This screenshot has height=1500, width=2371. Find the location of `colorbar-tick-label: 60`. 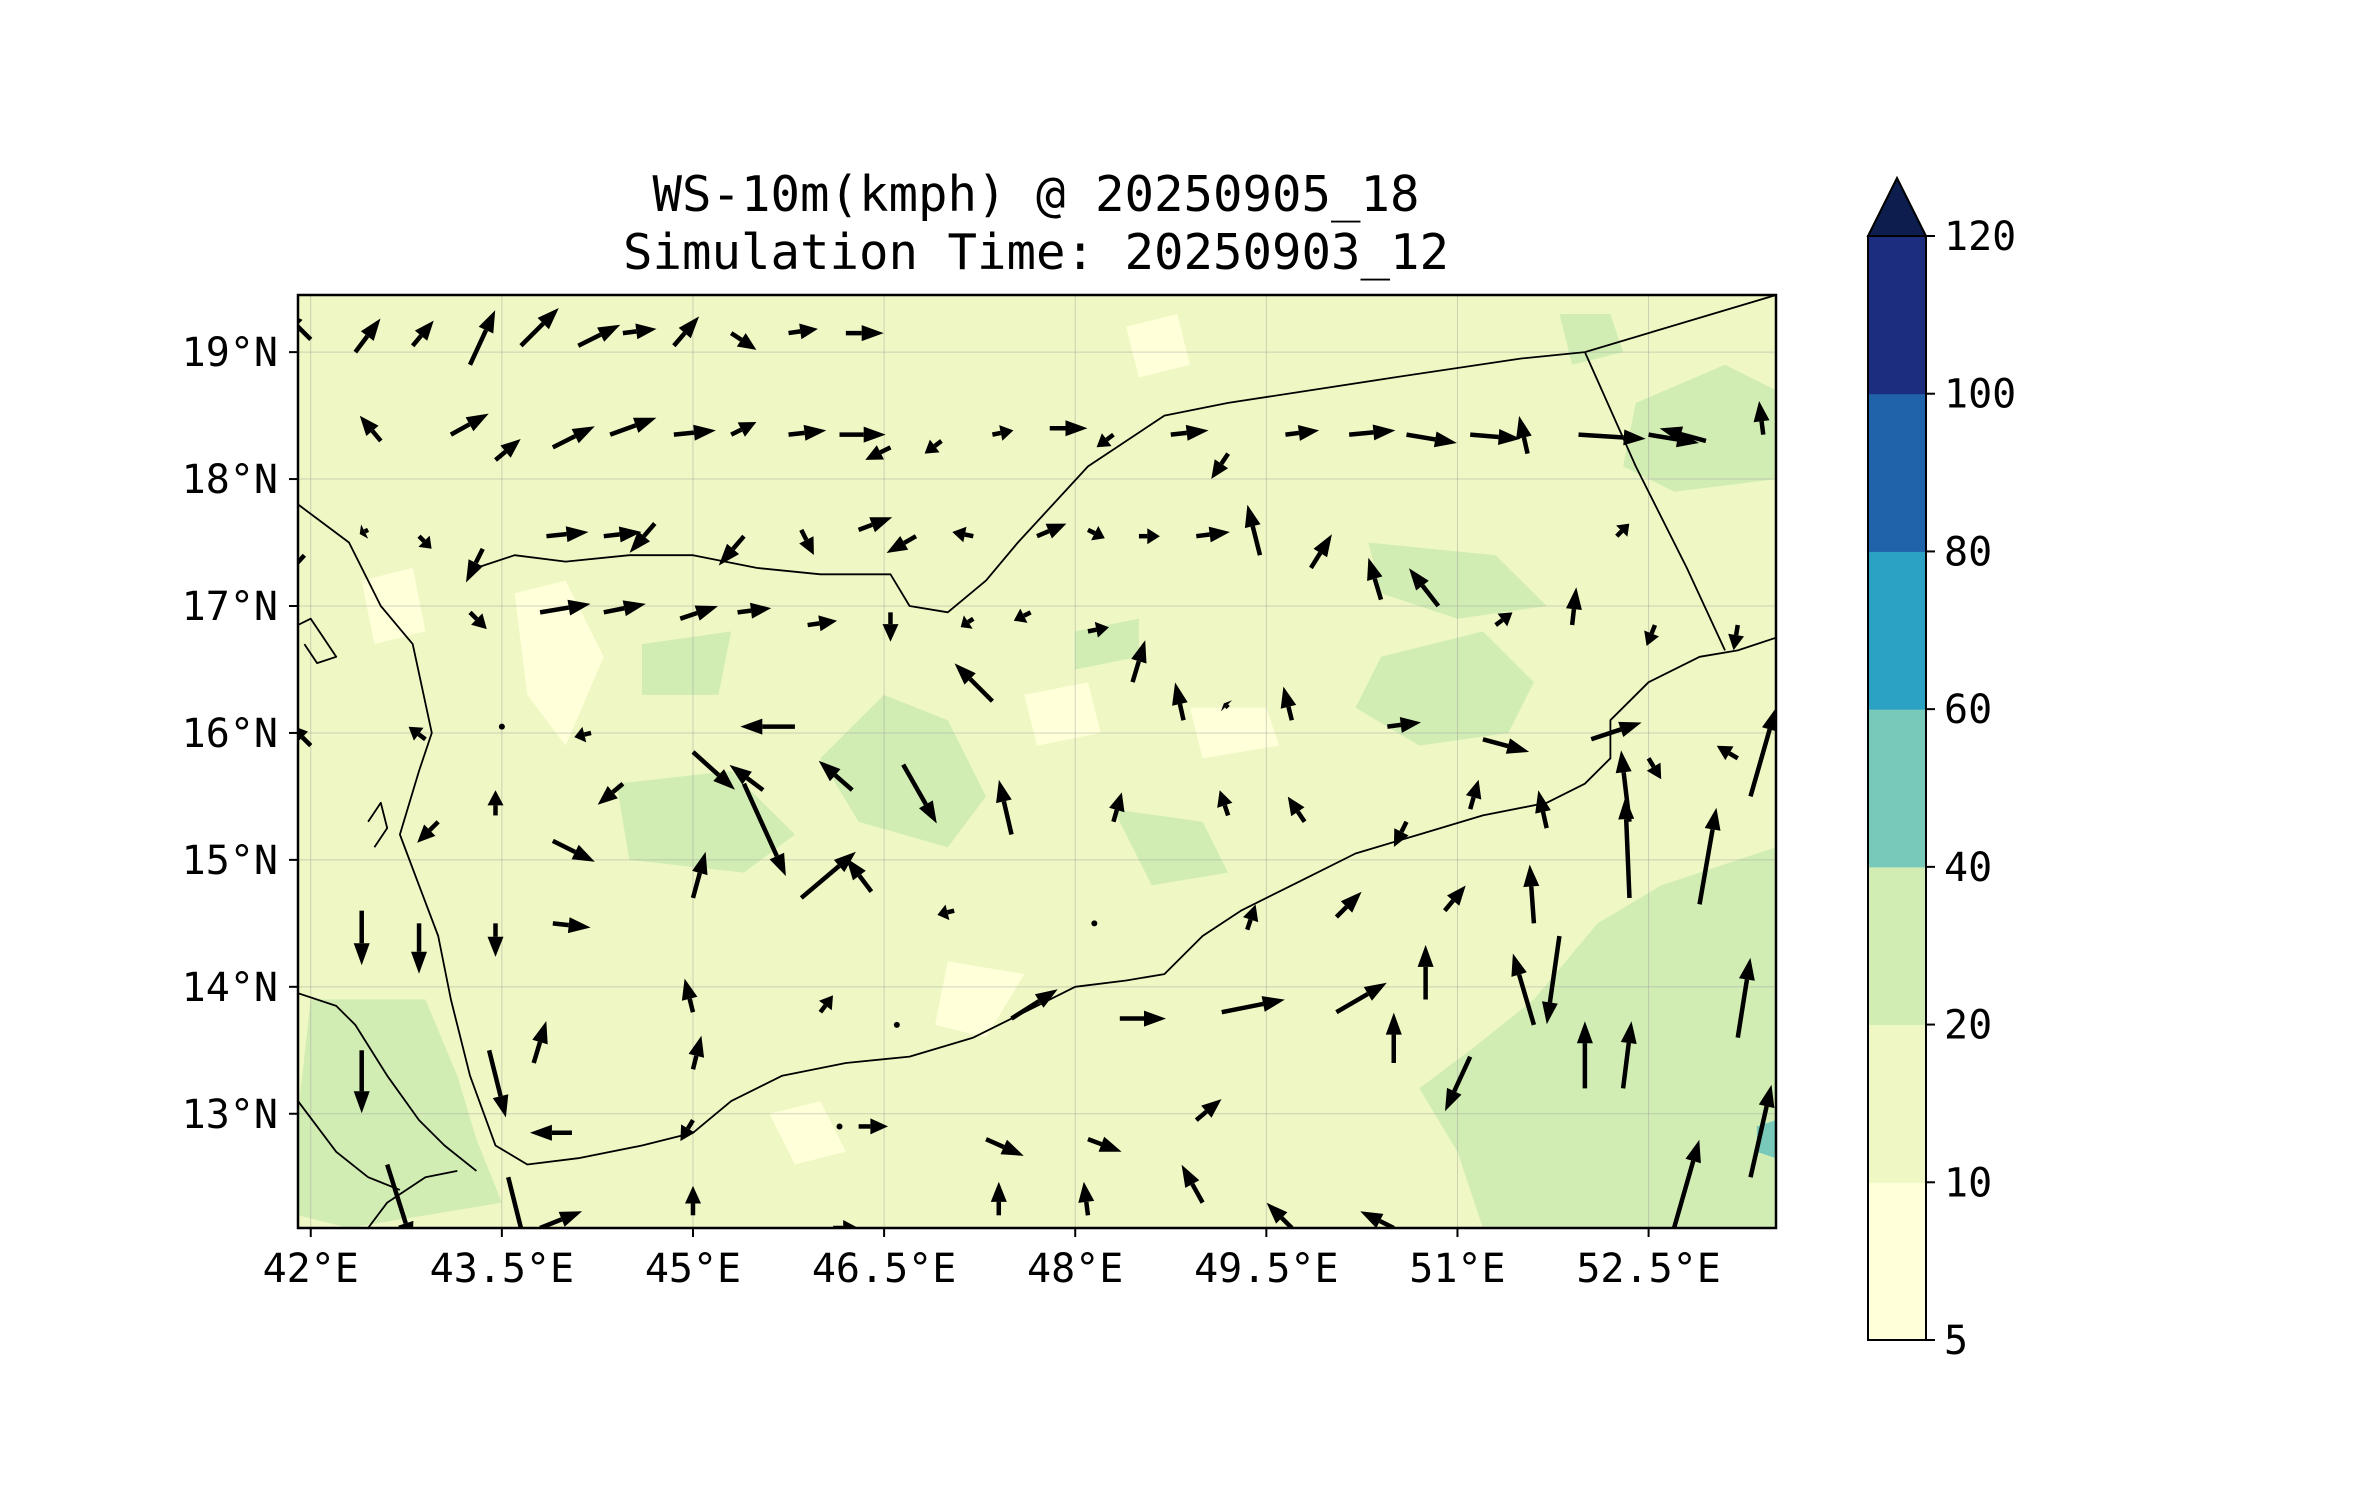

colorbar-tick-label: 60 is located at coordinates (1968, 710).